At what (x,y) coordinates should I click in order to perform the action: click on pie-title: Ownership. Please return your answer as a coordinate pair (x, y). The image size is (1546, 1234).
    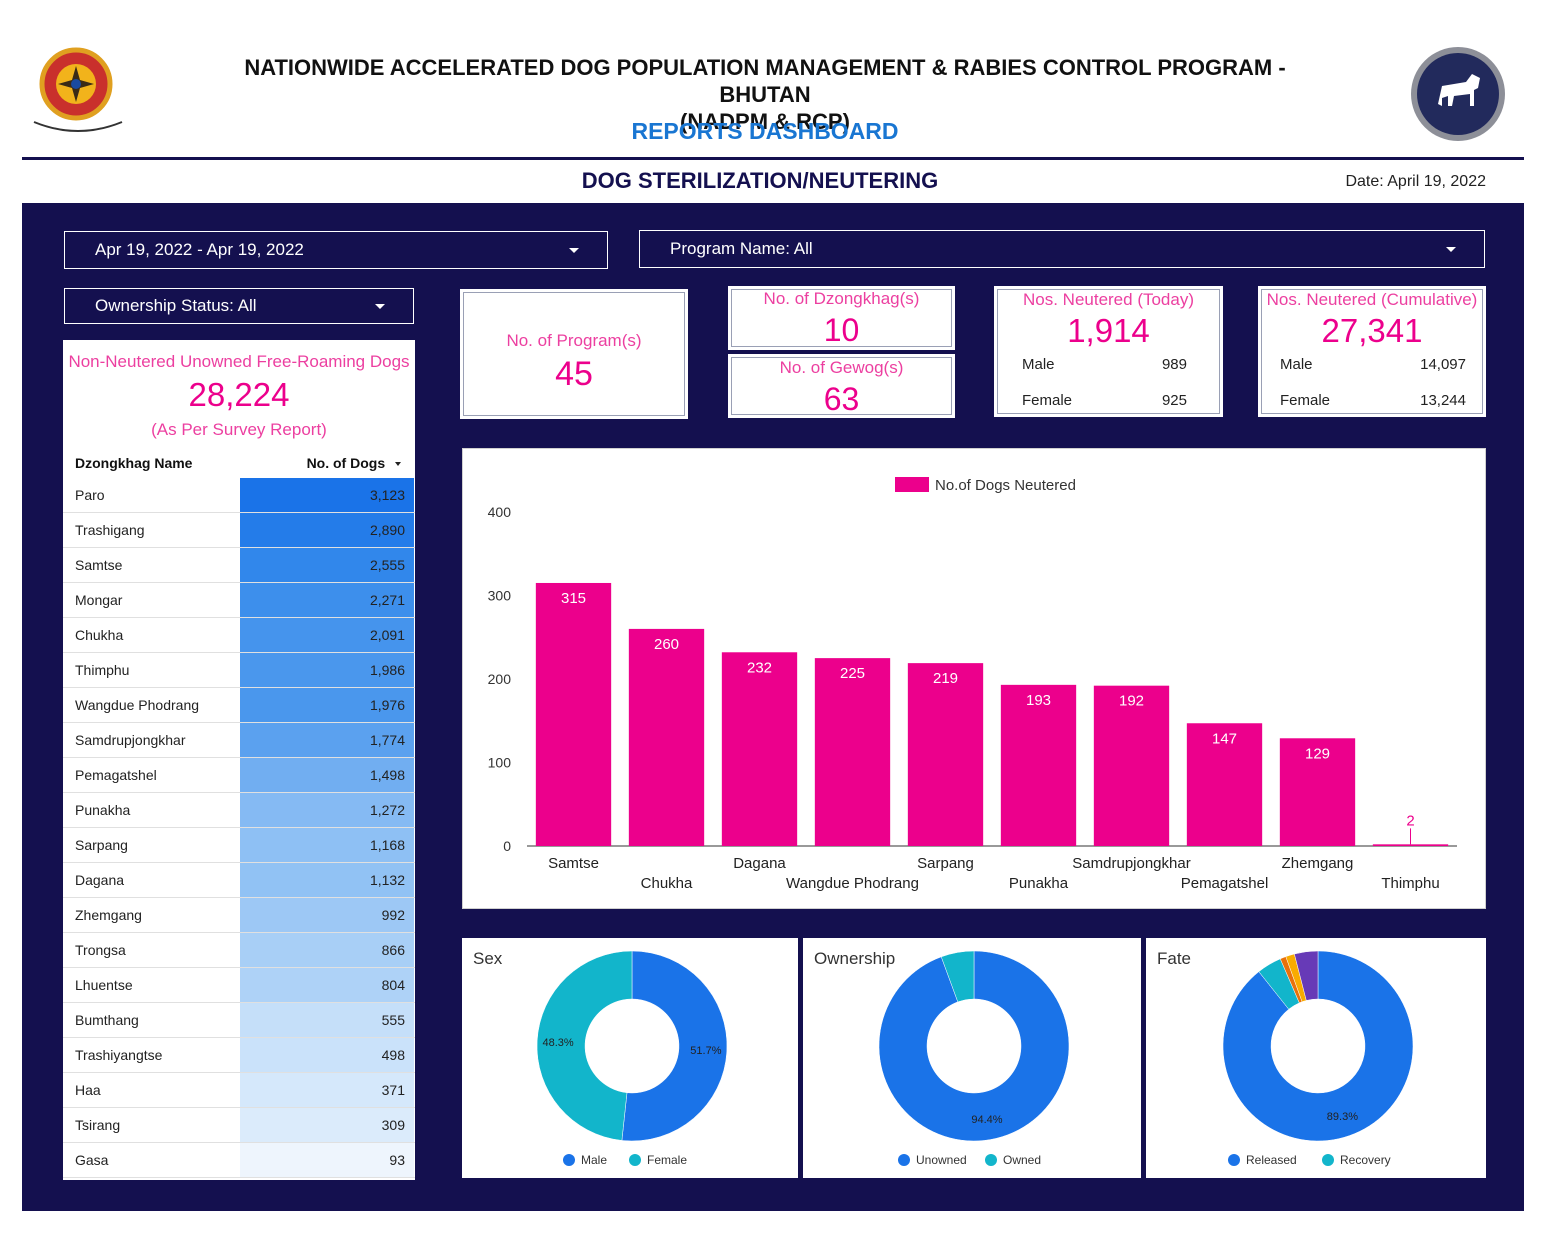
    Looking at the image, I should click on (854, 958).